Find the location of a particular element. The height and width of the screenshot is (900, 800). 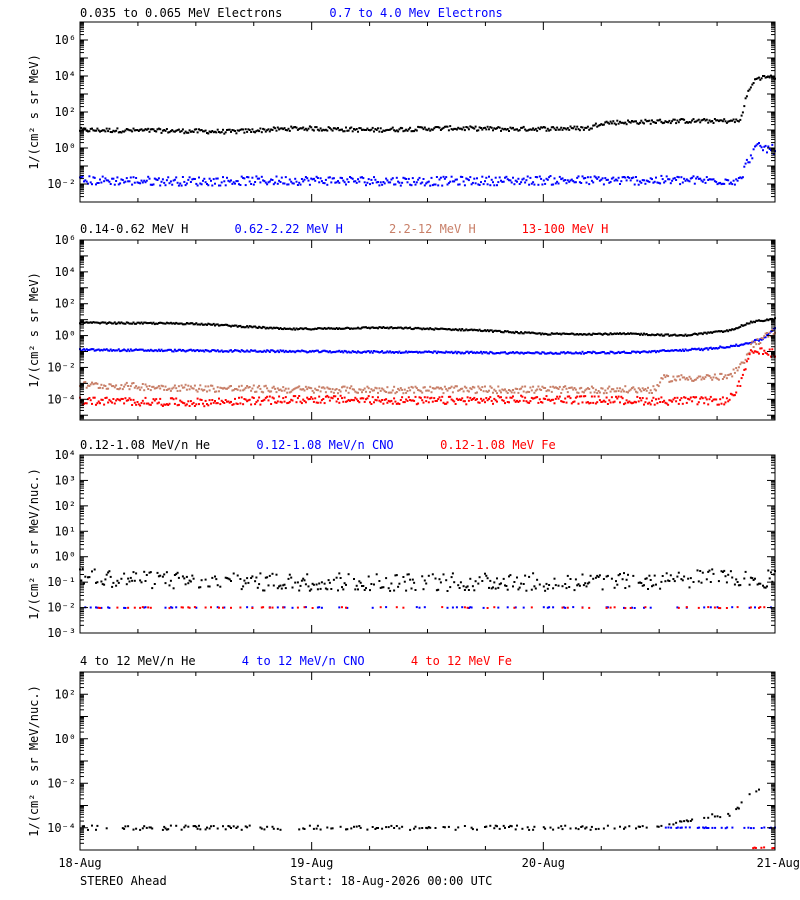

y-tick-label: 10⁻⁴ is located at coordinates (61, 828).